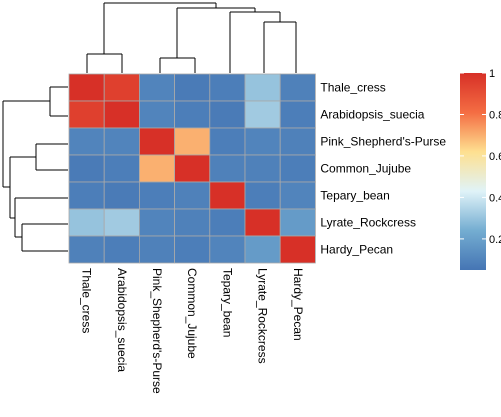 The image size is (501, 417). What do you see at coordinates (383, 142) in the screenshot?
I see `row-label: Pink_Shepherd's-Purse` at bounding box center [383, 142].